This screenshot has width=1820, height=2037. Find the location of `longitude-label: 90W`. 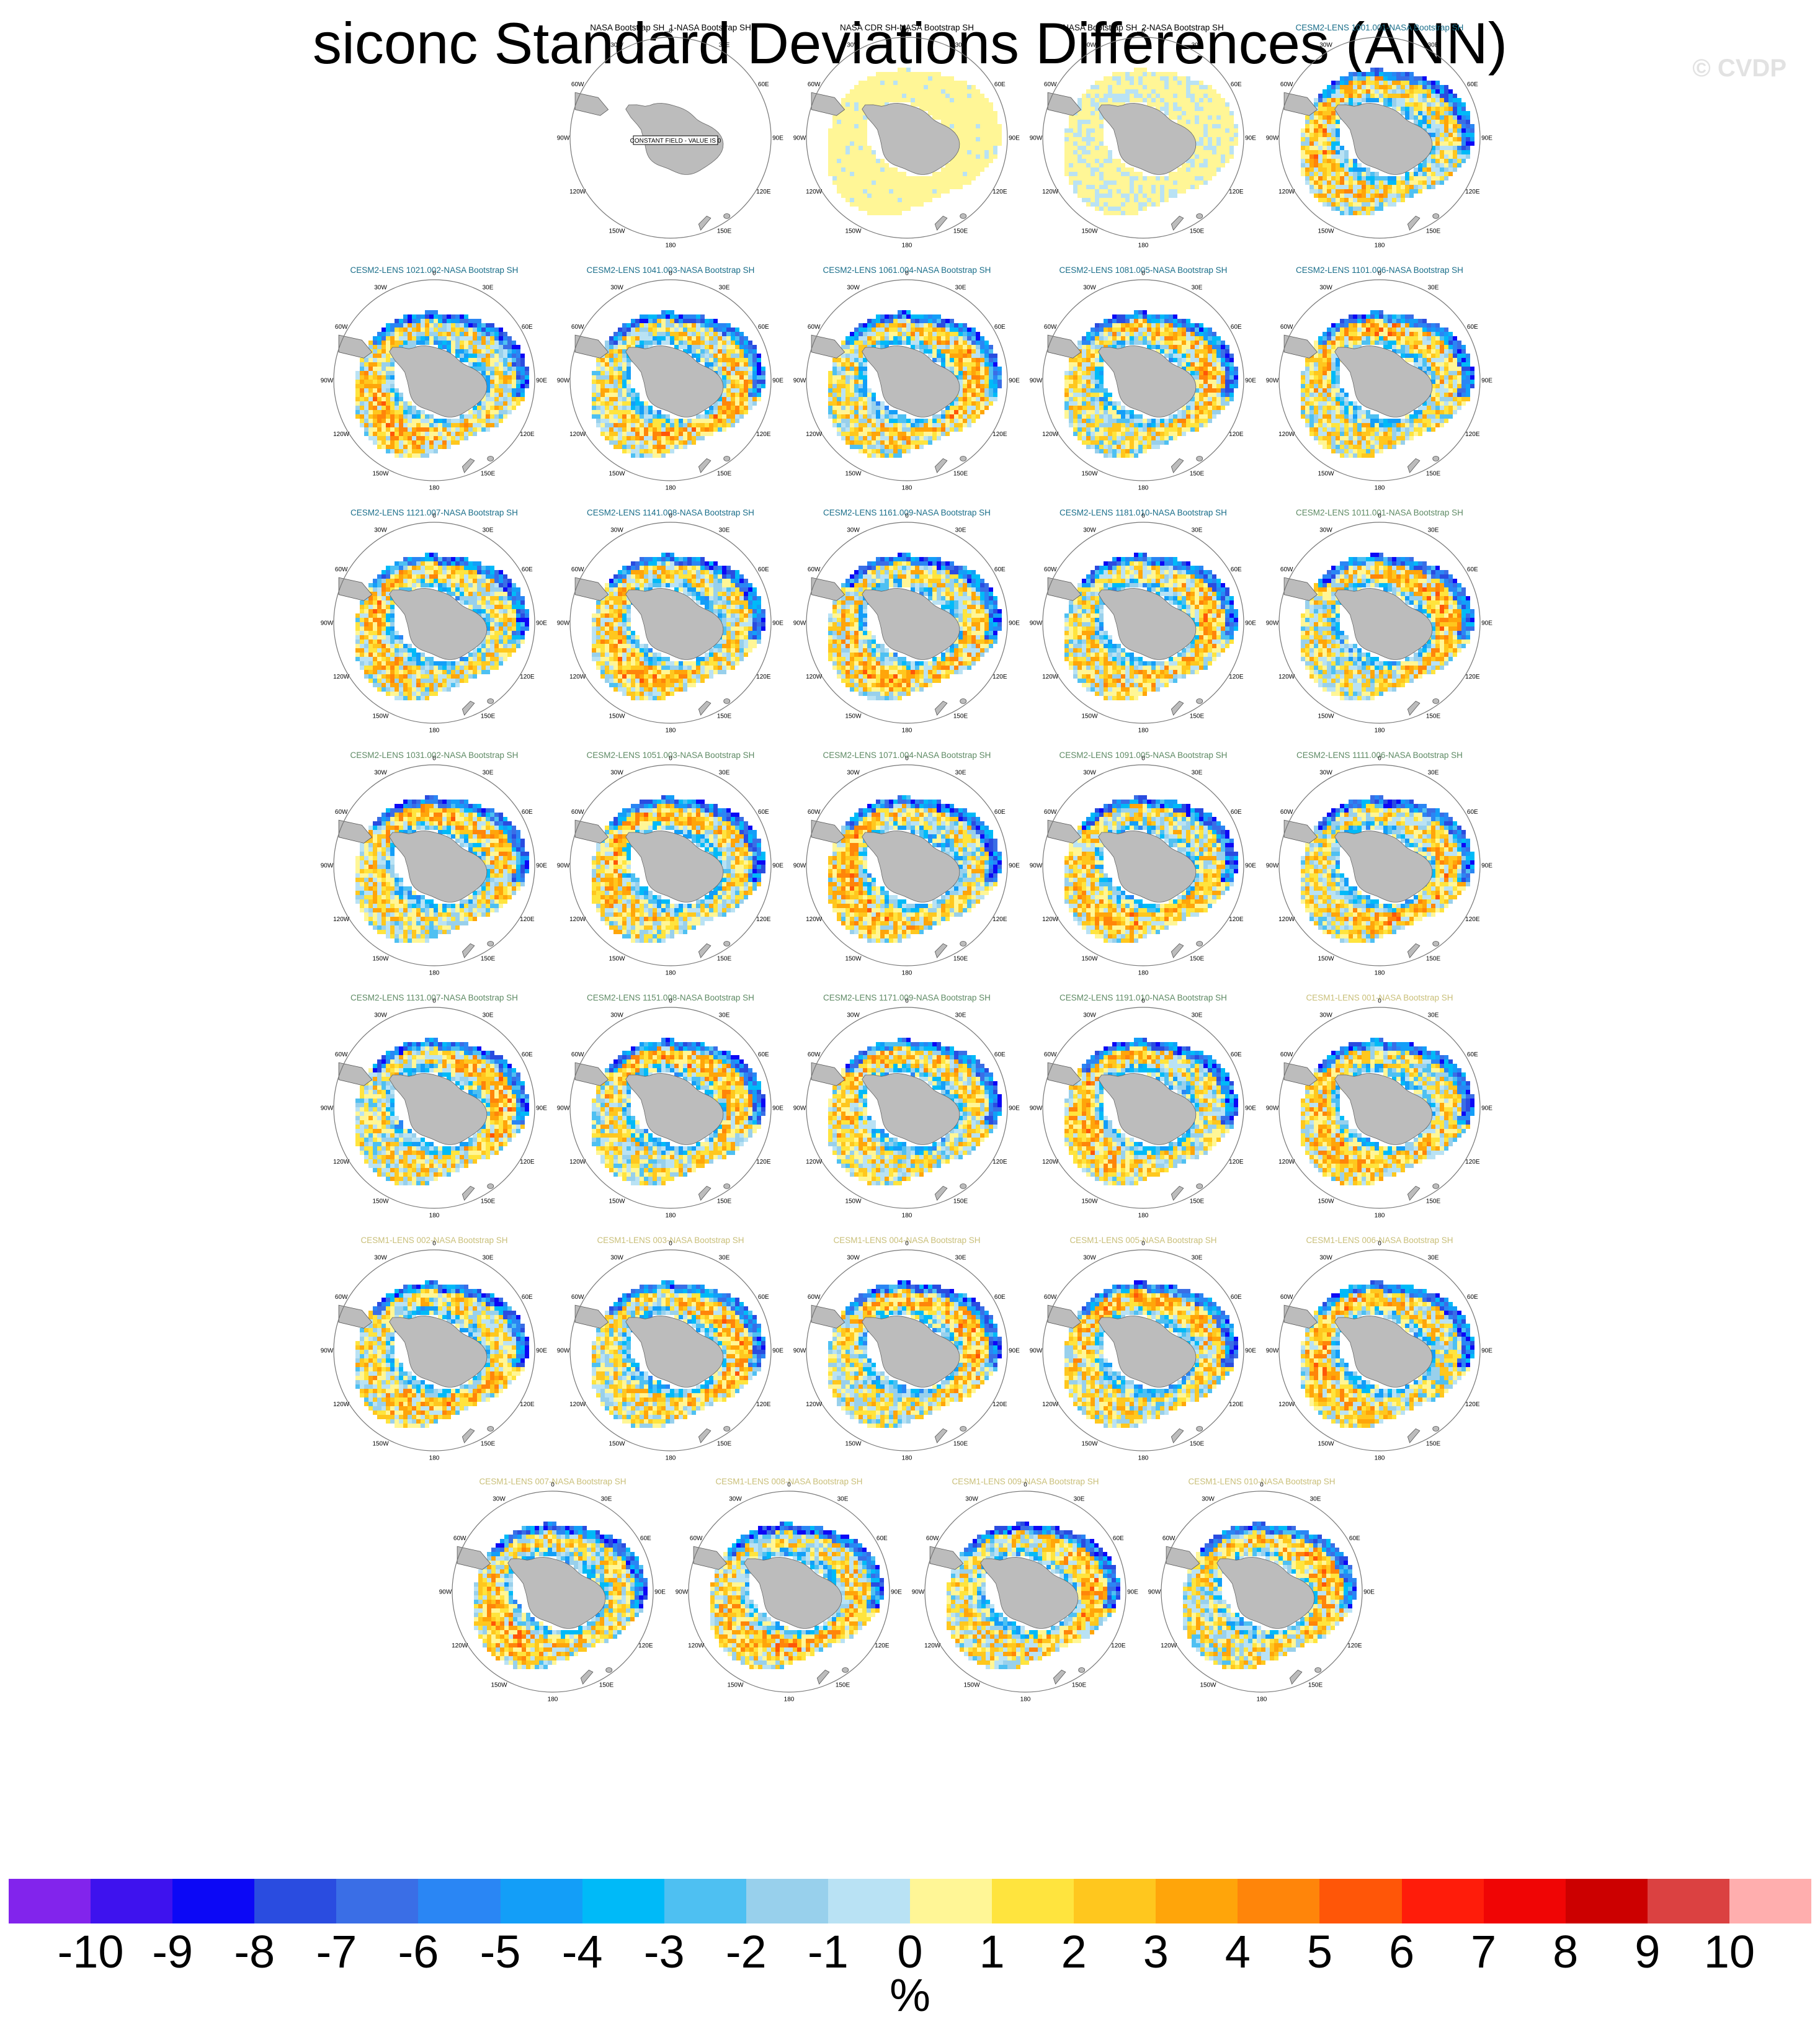

longitude-label: 90W is located at coordinates (1272, 138).